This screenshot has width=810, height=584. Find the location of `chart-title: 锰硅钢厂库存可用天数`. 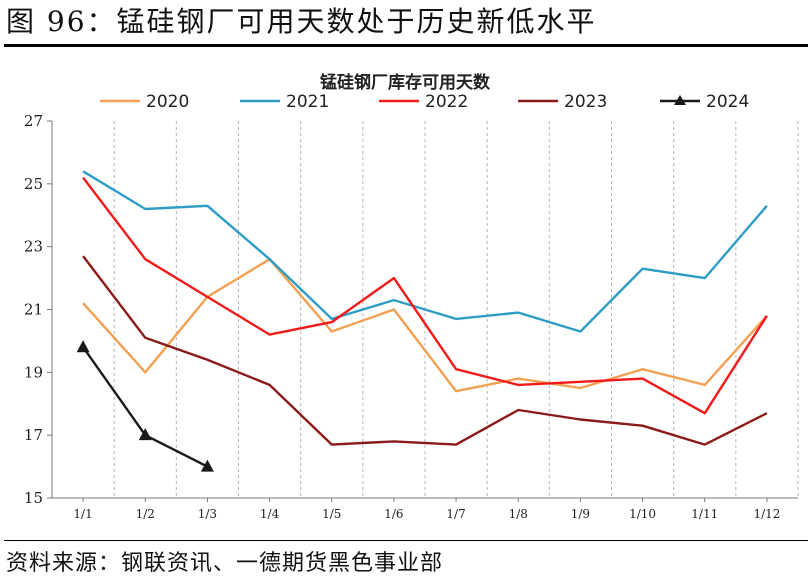

chart-title: 锰硅钢厂库存可用天数 is located at coordinates (405, 82).